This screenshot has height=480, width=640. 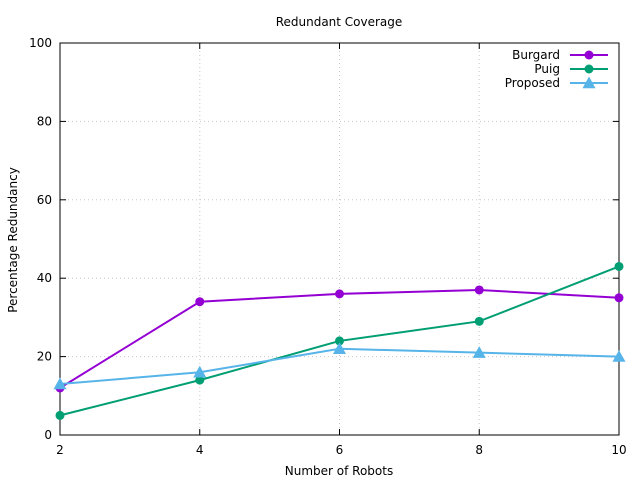 What do you see at coordinates (618, 450) in the screenshot?
I see `x-tick-label: 10` at bounding box center [618, 450].